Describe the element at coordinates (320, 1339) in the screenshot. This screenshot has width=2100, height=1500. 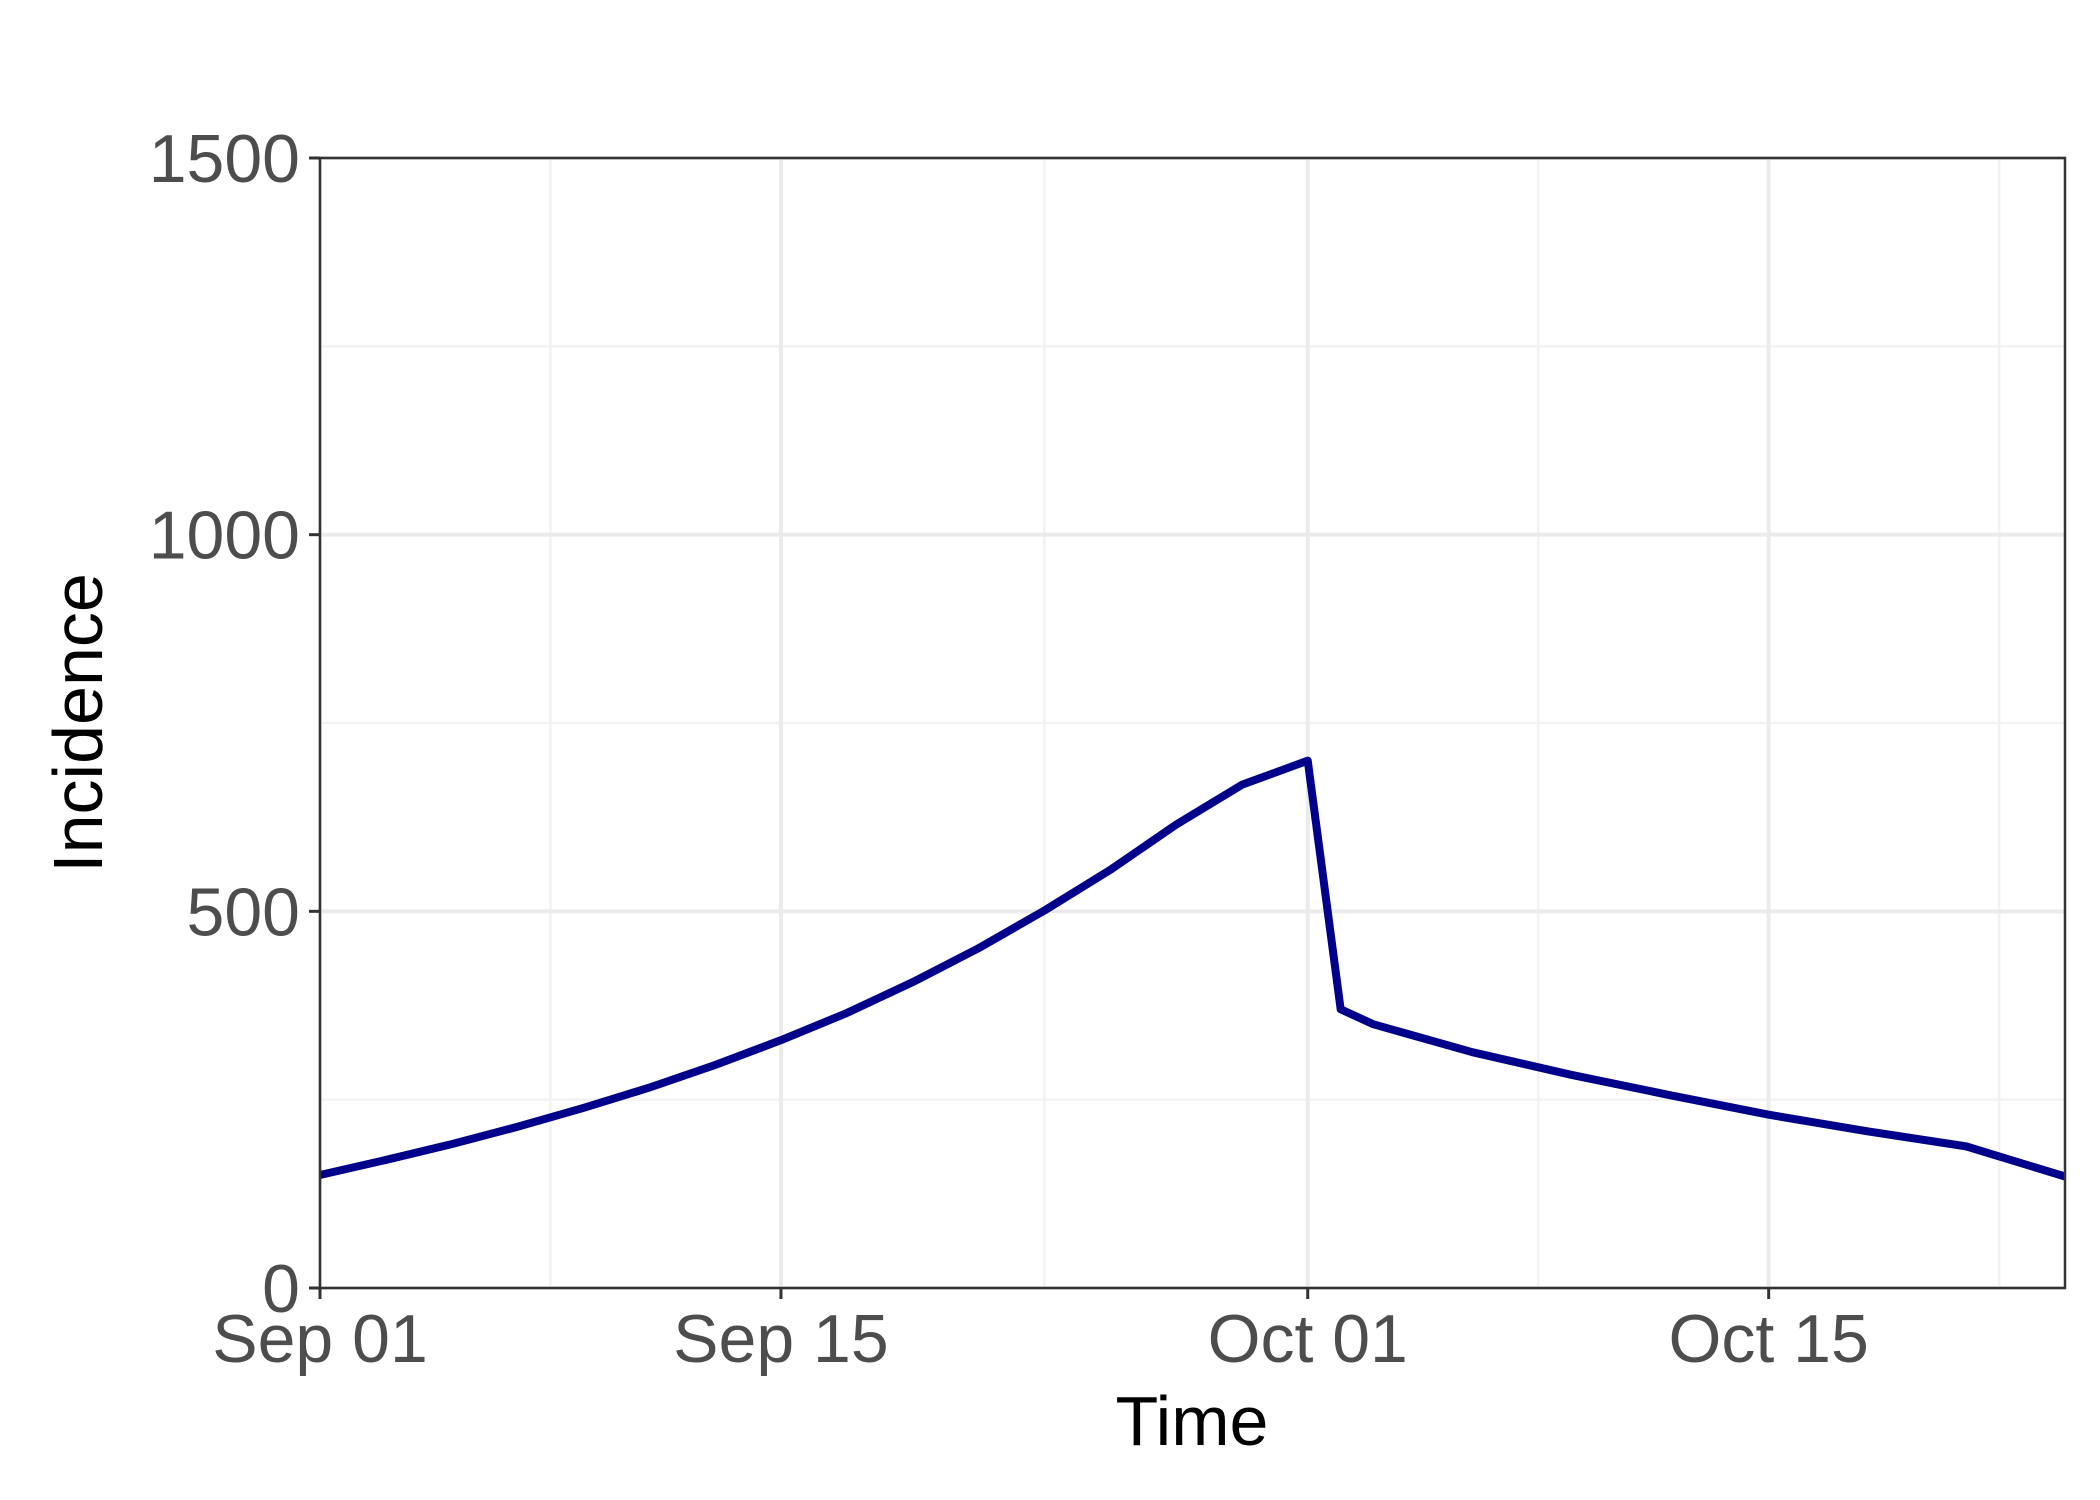
I see `x-tick-label: Sep 01` at that location.